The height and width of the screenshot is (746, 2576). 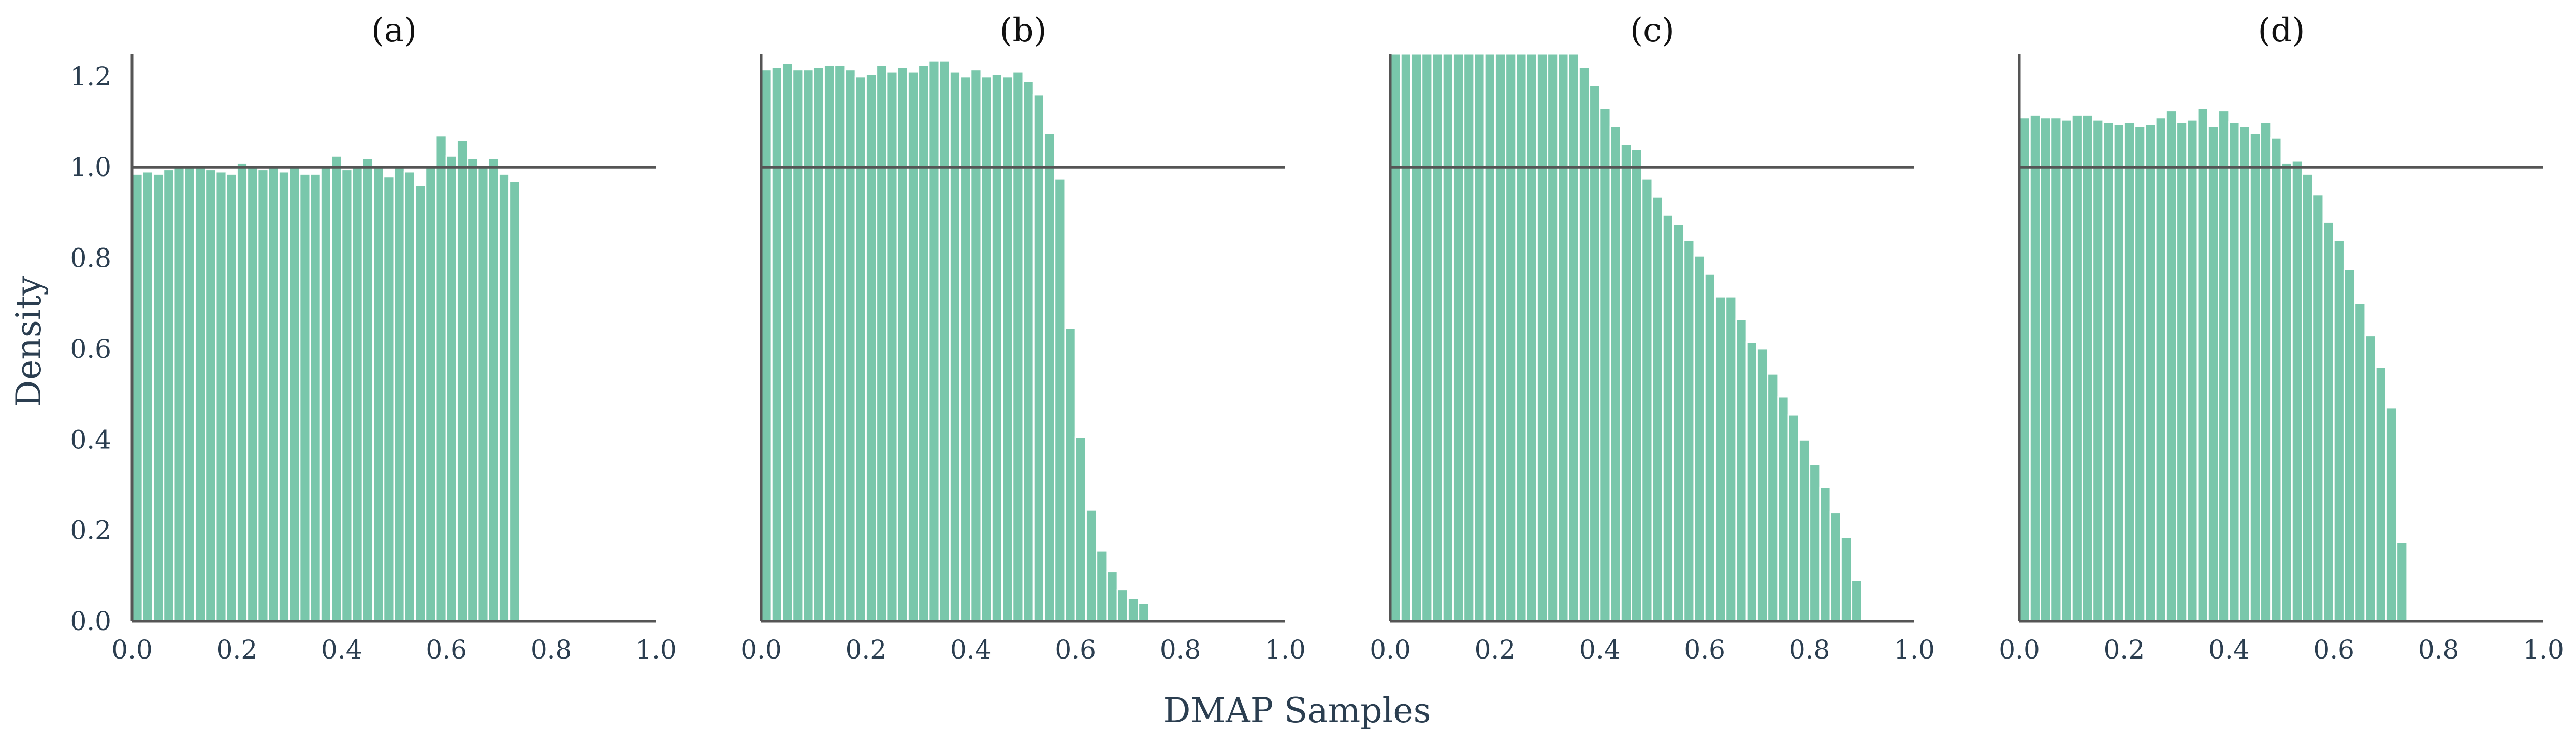 I want to click on y-tick-label: 1.2, so click(x=91, y=77).